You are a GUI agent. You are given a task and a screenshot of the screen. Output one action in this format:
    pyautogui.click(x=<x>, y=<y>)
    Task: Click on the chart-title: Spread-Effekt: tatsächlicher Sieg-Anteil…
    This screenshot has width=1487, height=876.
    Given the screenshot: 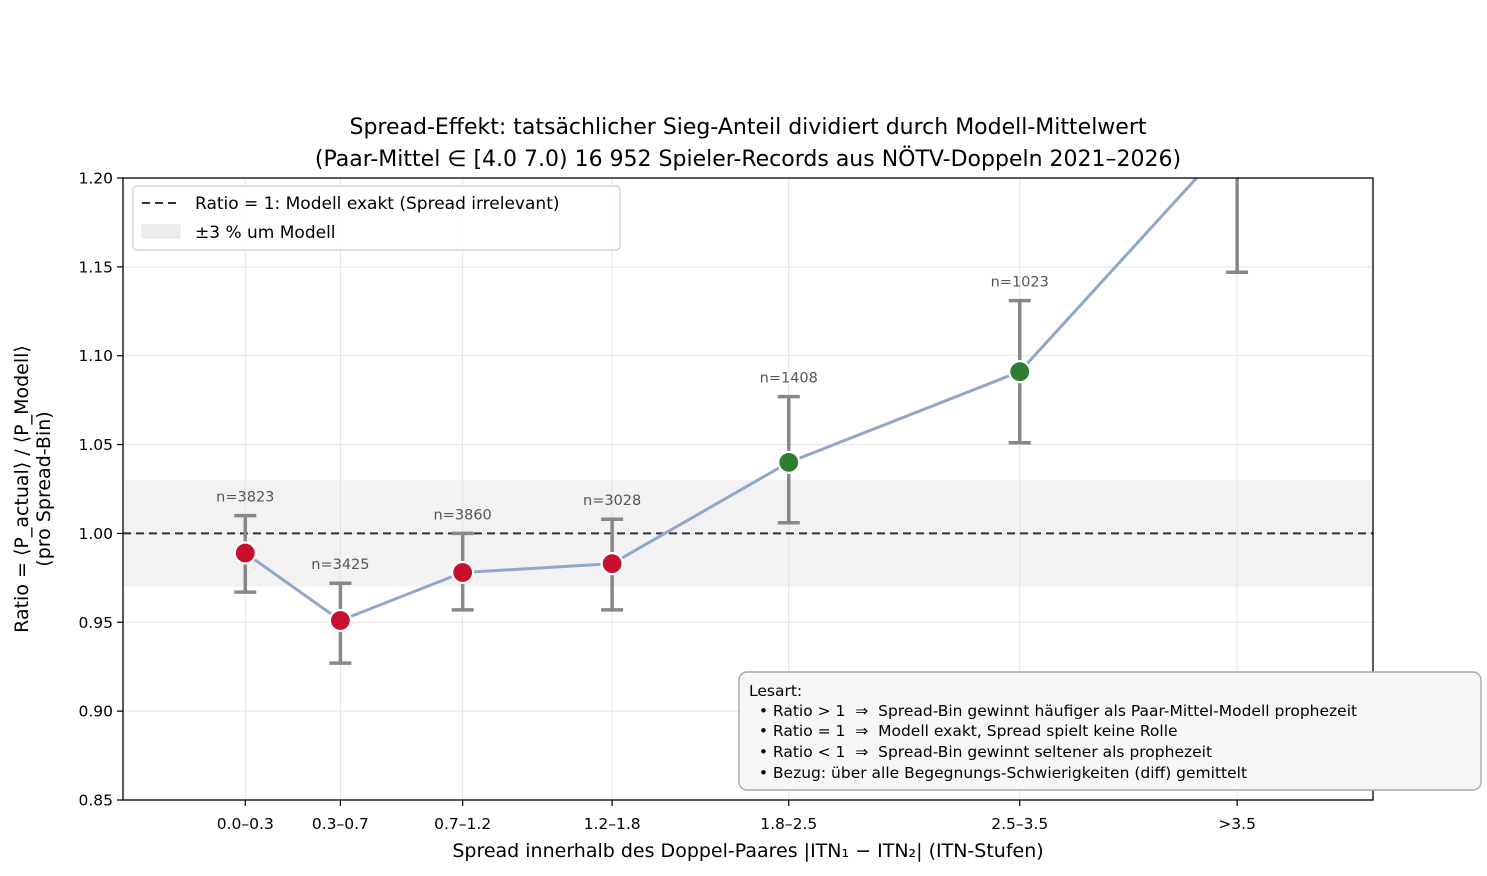 What is the action you would take?
    pyautogui.click(x=747, y=127)
    